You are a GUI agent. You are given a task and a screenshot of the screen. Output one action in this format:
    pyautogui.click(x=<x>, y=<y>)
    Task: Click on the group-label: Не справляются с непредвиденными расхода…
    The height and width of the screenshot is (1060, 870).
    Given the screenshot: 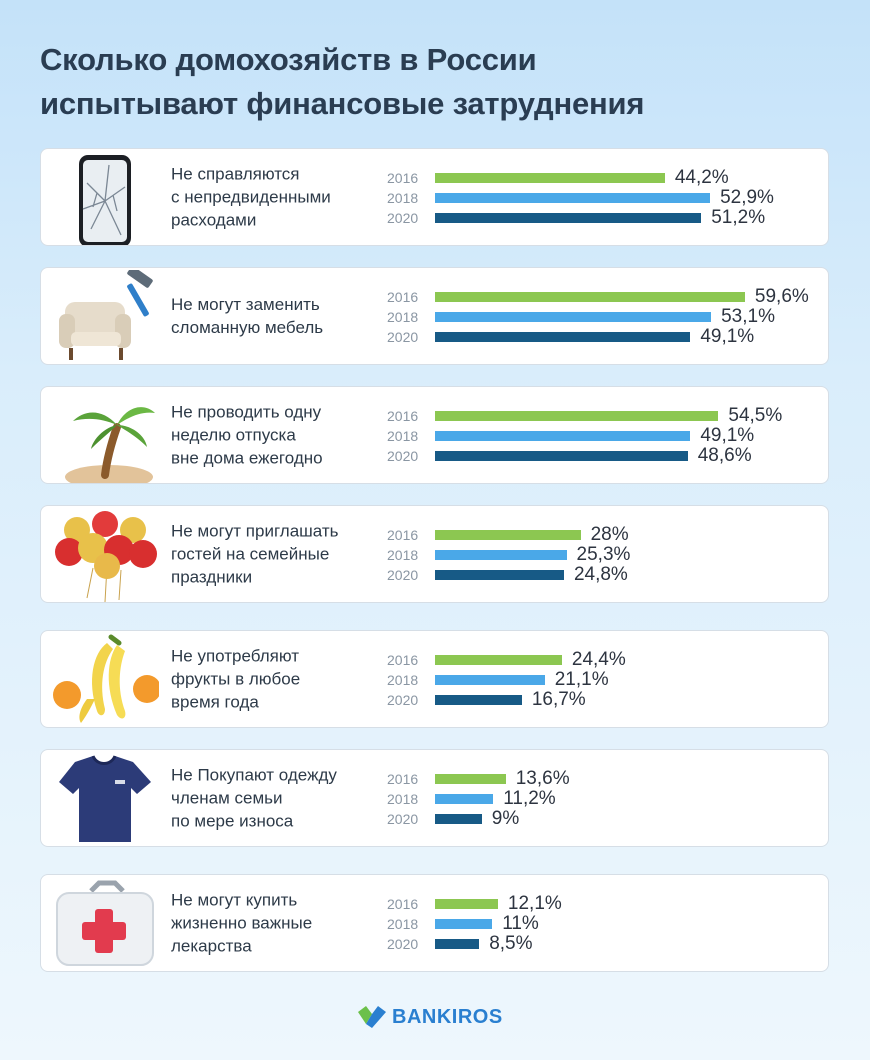 What is the action you would take?
    pyautogui.click(x=251, y=197)
    